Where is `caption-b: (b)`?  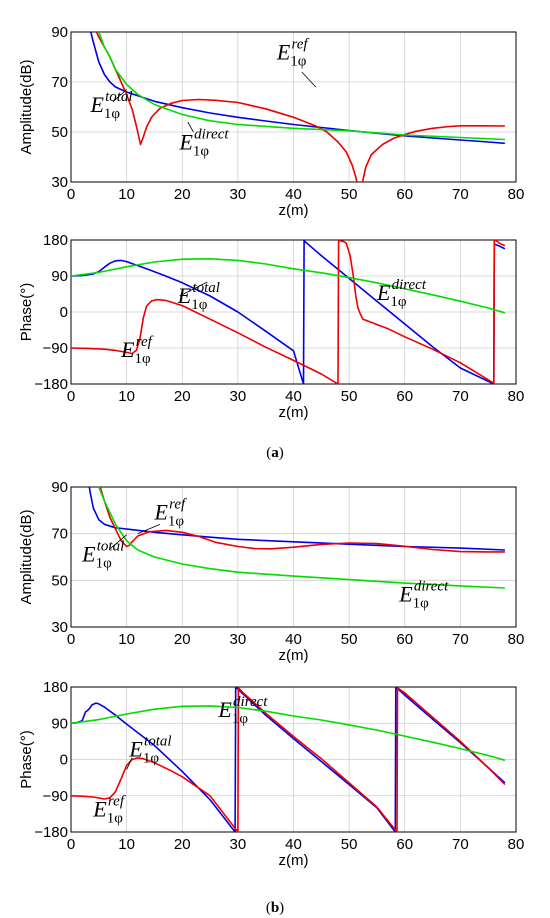 caption-b: (b) is located at coordinates (275, 908).